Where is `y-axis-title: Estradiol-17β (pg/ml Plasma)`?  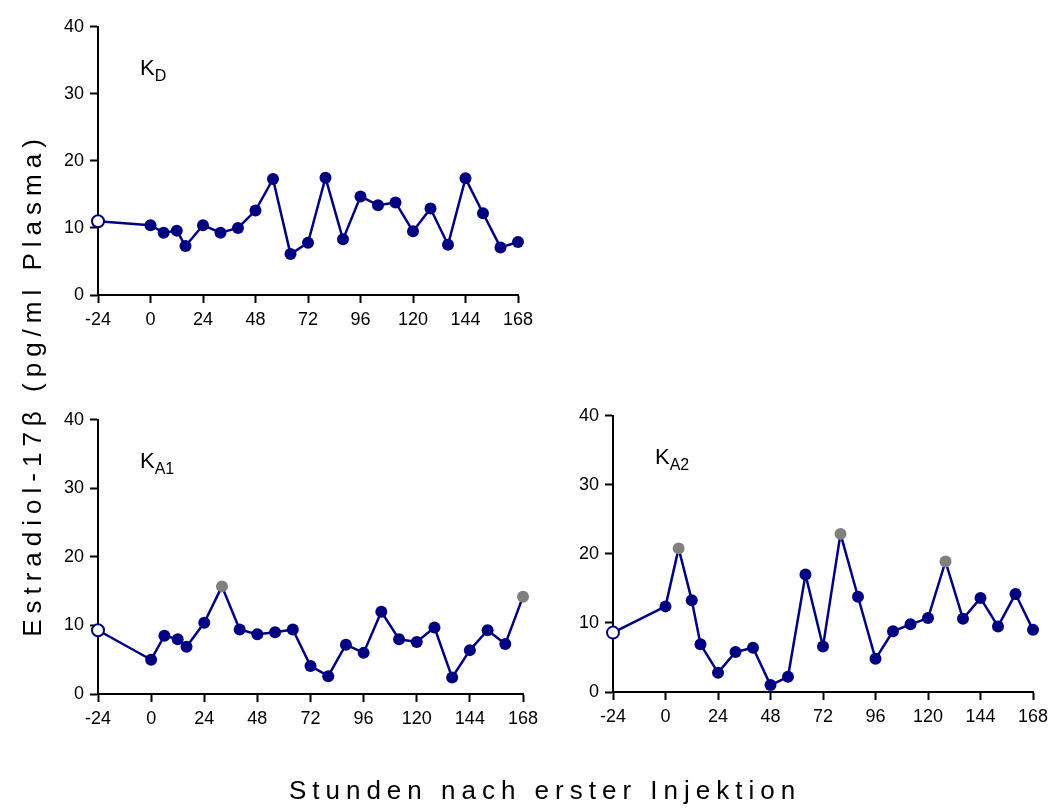
y-axis-title: Estradiol-17β (pg/ml Plasma) is located at coordinates (32, 385).